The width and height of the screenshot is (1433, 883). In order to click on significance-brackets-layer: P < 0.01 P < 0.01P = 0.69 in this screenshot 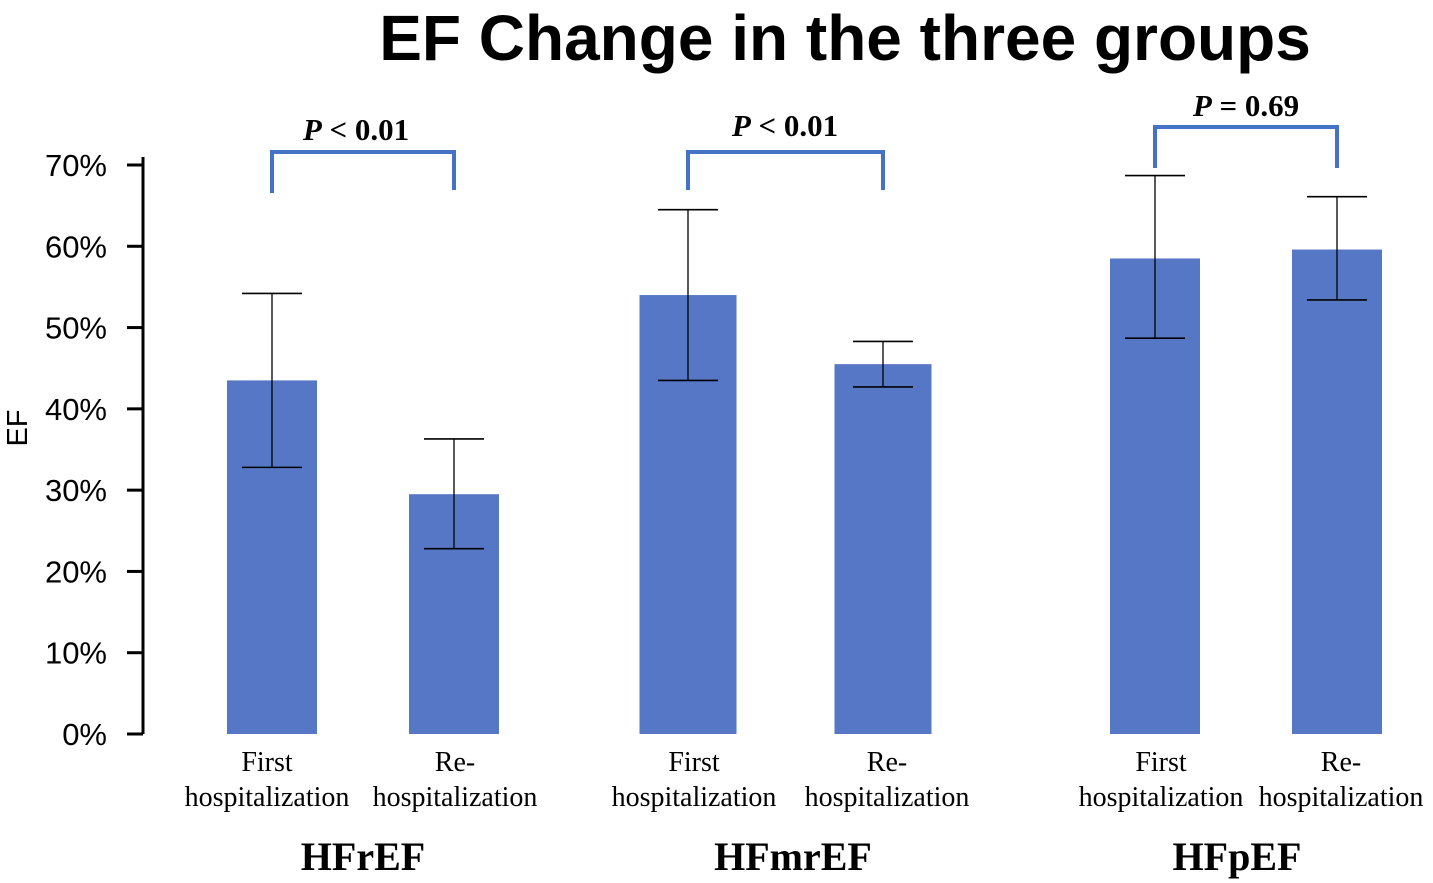, I will do `click(804, 140)`.